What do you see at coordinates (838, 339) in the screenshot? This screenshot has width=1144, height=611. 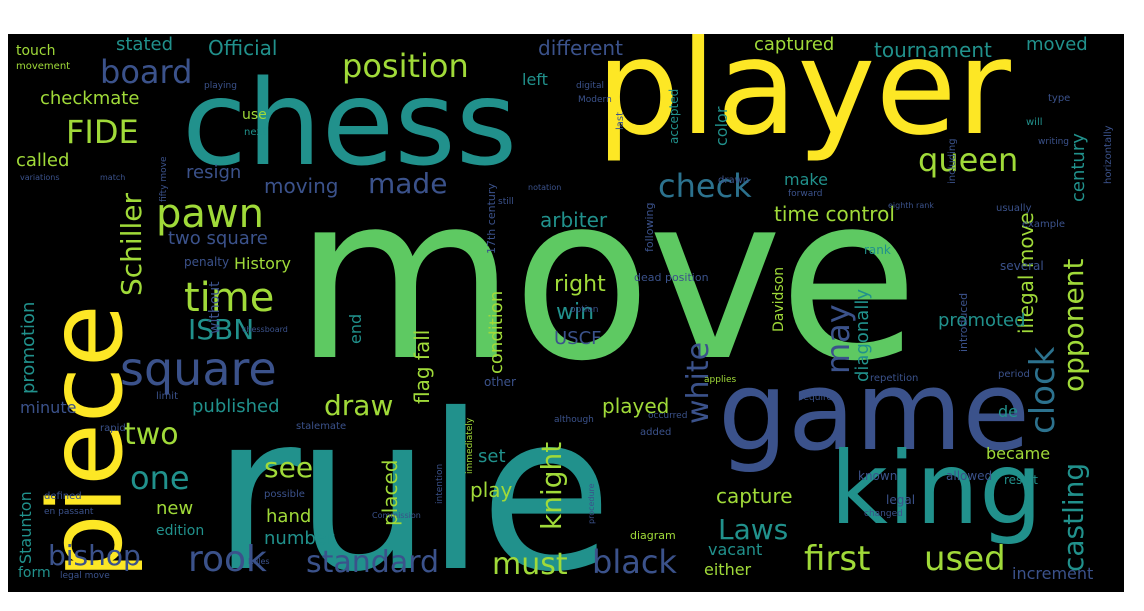 I see `word-may: may` at bounding box center [838, 339].